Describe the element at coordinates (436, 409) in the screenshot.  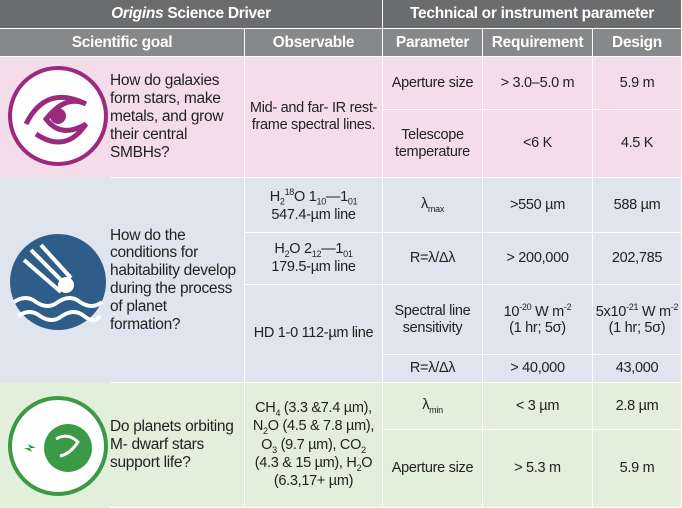
I see `text-part: min` at that location.